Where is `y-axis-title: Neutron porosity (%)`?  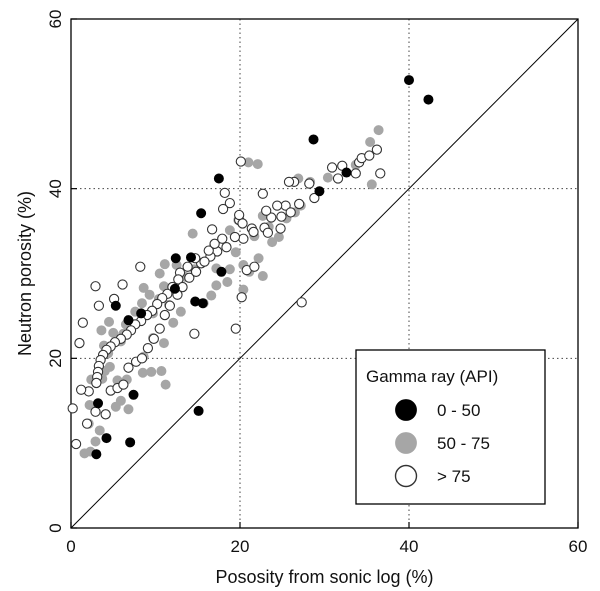
y-axis-title: Neutron porosity (%) is located at coordinates (25, 273).